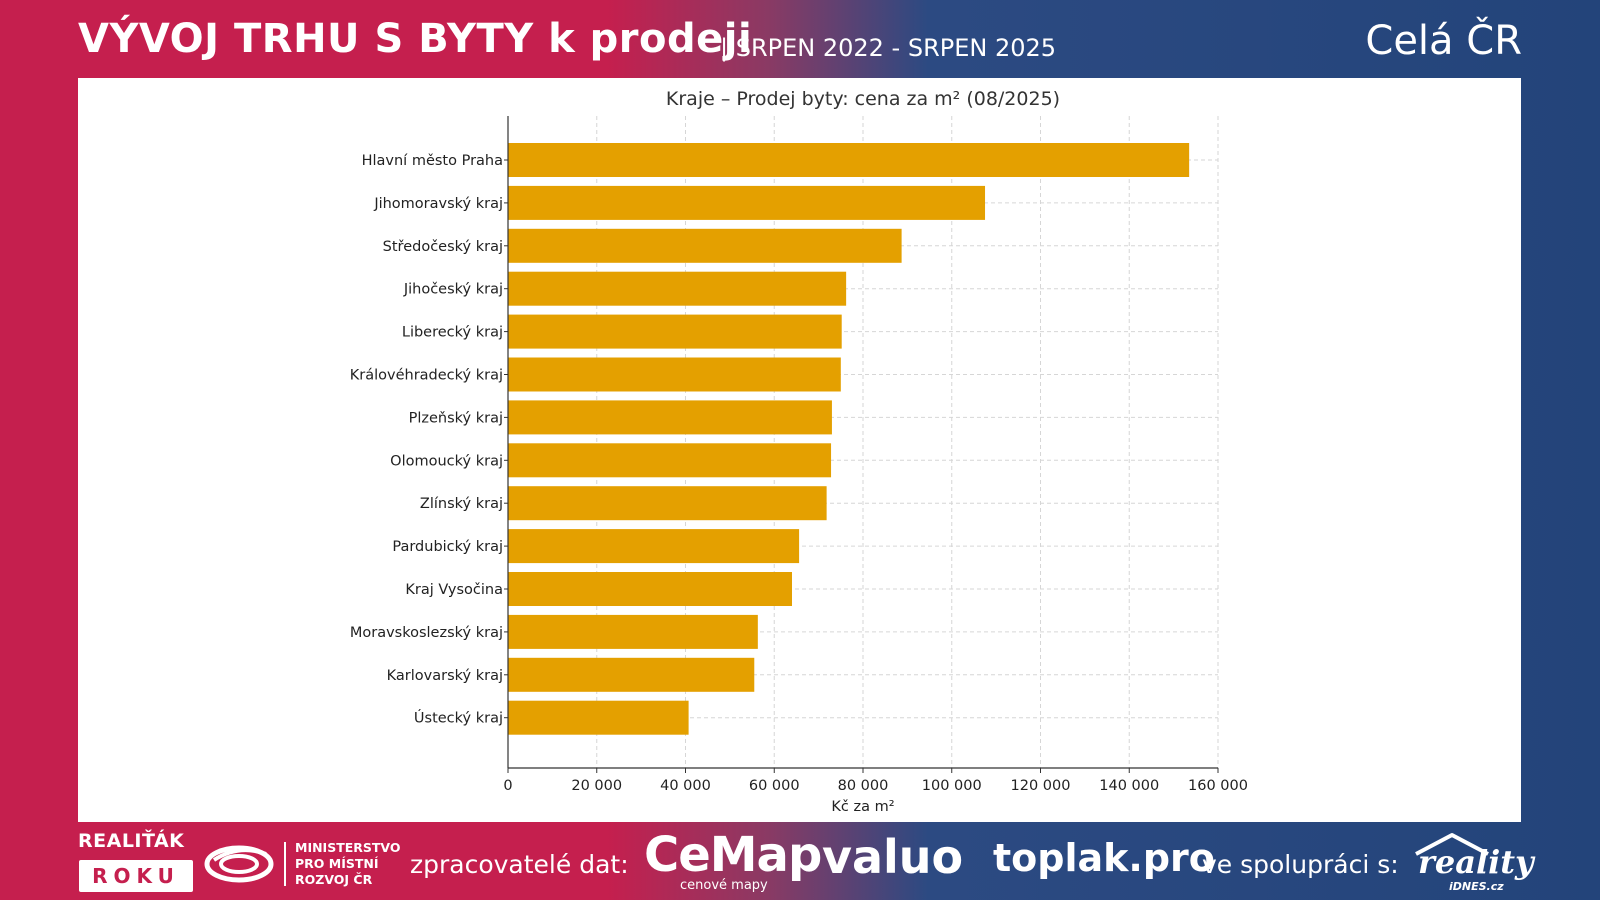  Describe the element at coordinates (1104, 858) in the screenshot. I see `toplak-logo: toplak.pro` at that location.